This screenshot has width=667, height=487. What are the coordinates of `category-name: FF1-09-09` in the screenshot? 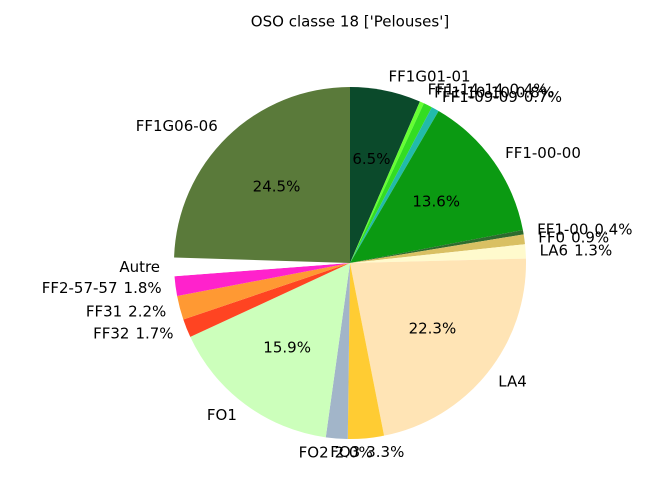 It's located at (480, 96).